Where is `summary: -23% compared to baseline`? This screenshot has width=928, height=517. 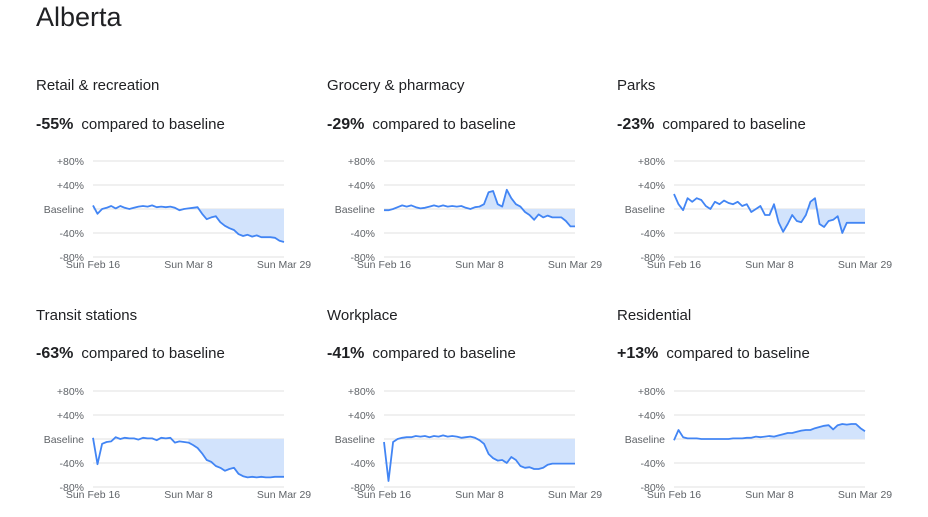
summary: -23% compared to baseline is located at coordinates (711, 125).